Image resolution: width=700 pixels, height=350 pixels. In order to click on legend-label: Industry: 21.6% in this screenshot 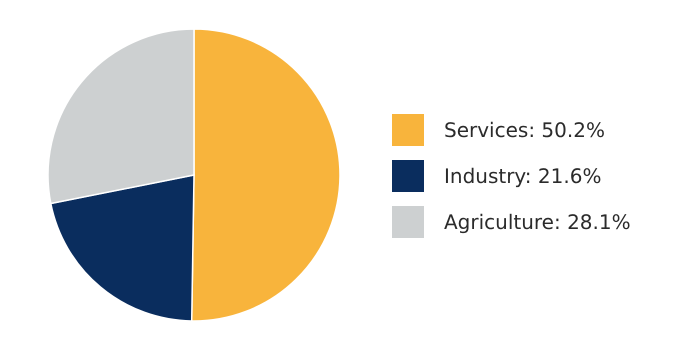, I will do `click(523, 176)`.